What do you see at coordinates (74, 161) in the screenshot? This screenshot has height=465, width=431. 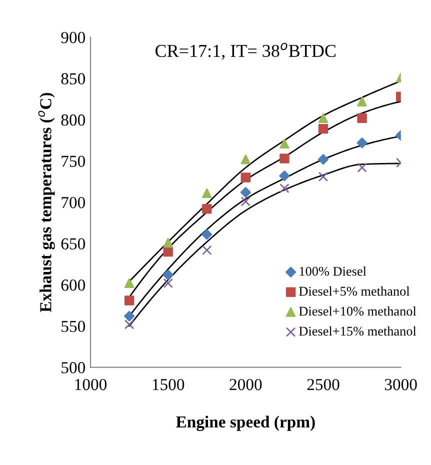 I see `y-tick-label: 750` at bounding box center [74, 161].